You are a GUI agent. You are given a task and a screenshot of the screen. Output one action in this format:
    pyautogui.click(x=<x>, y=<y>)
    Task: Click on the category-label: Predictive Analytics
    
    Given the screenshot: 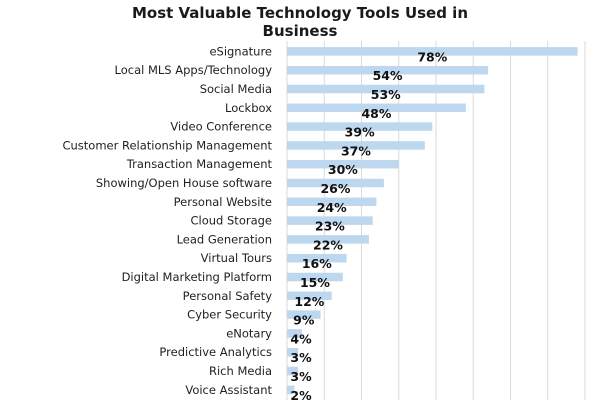 What is the action you would take?
    pyautogui.click(x=215, y=352)
    